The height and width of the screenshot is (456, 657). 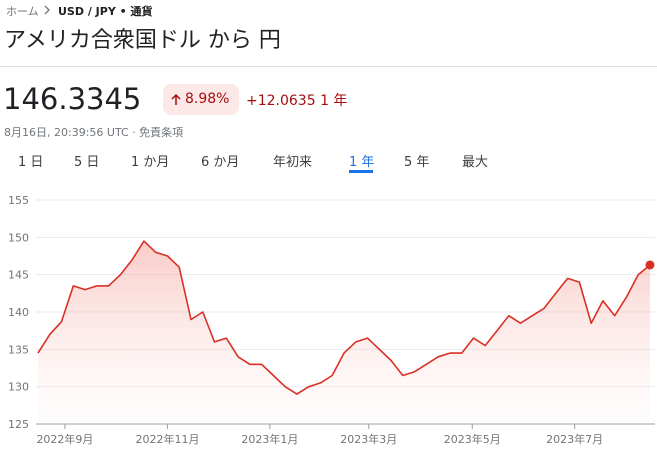 What do you see at coordinates (297, 101) in the screenshot?
I see `change-absolute: +12.0635 1 年` at bounding box center [297, 101].